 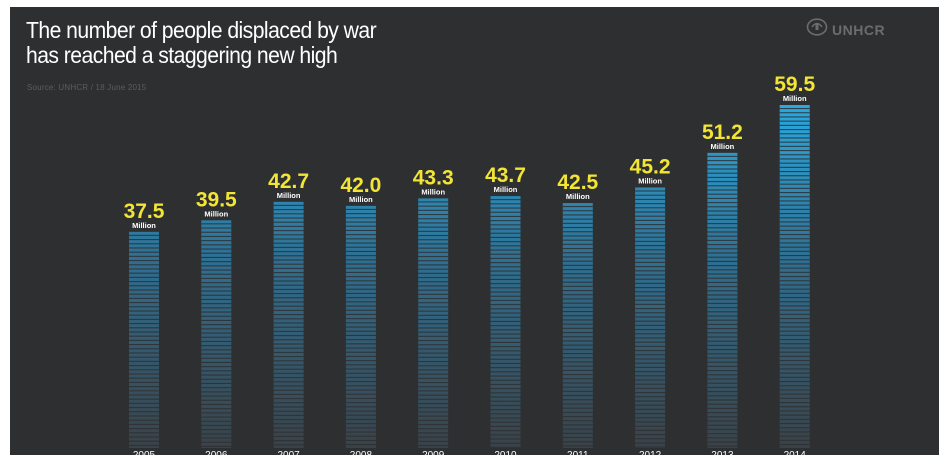 I want to click on unhcr-logo: UNHCR, so click(x=845, y=29).